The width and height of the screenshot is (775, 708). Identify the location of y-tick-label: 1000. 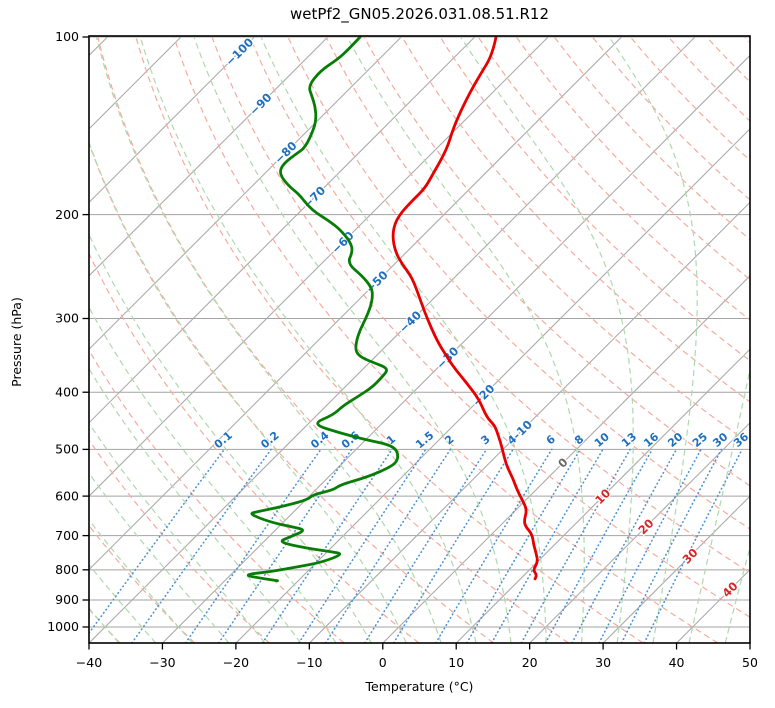
(63, 626).